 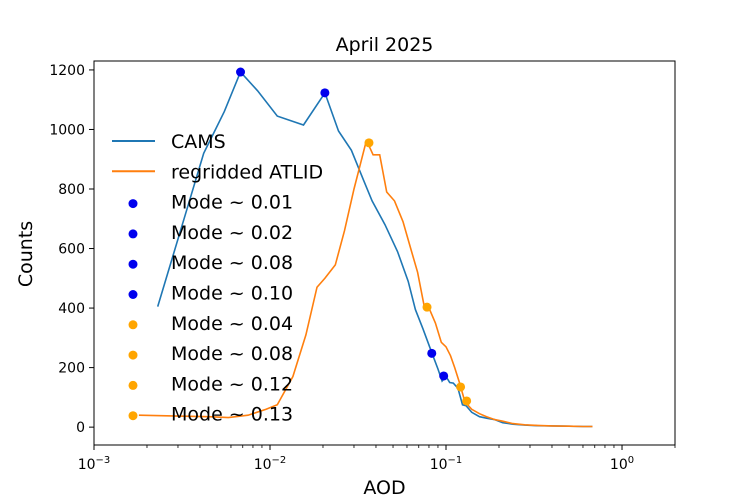 What do you see at coordinates (232, 324) in the screenshot?
I see `legend-marker-label-5: Mode ~ 0.04` at bounding box center [232, 324].